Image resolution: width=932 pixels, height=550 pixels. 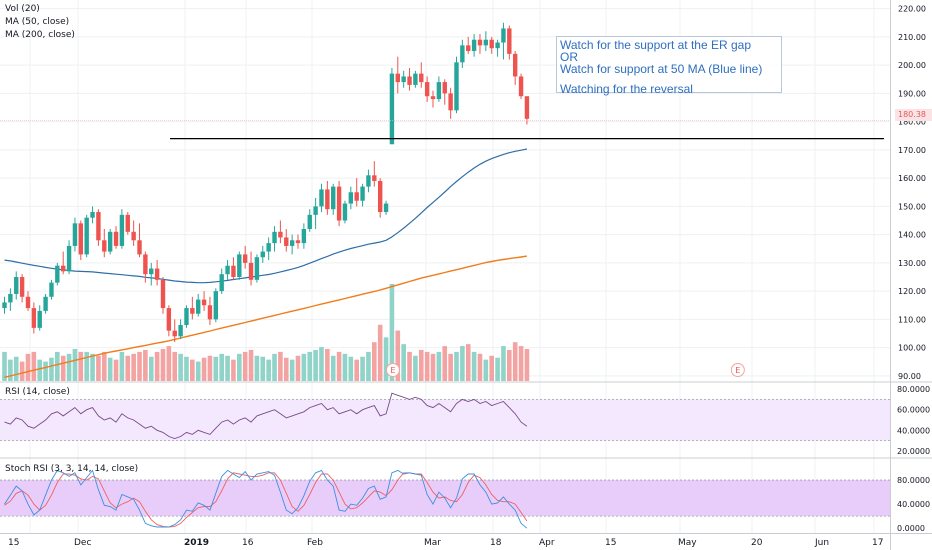 What do you see at coordinates (912, 150) in the screenshot?
I see `price-tick-label: 170.00` at bounding box center [912, 150].